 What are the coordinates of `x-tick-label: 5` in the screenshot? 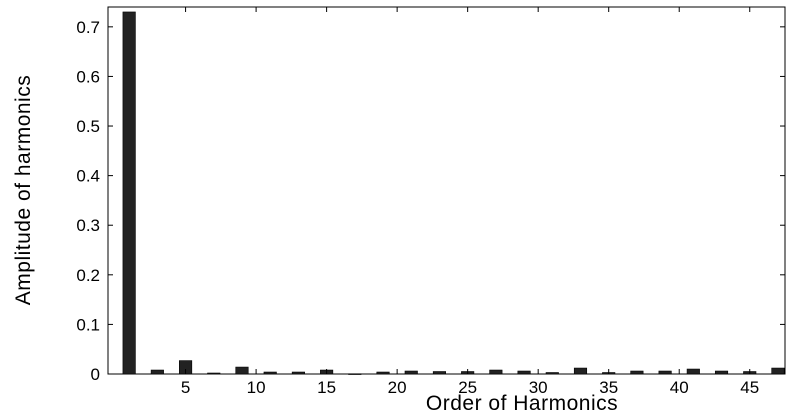 It's located at (185, 387).